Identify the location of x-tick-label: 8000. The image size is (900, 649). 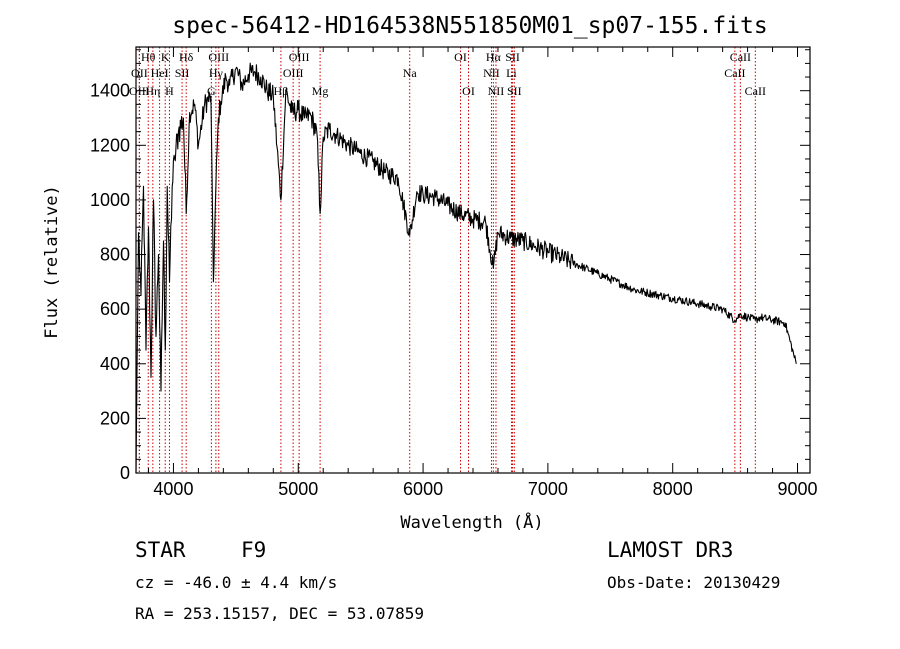
(673, 489).